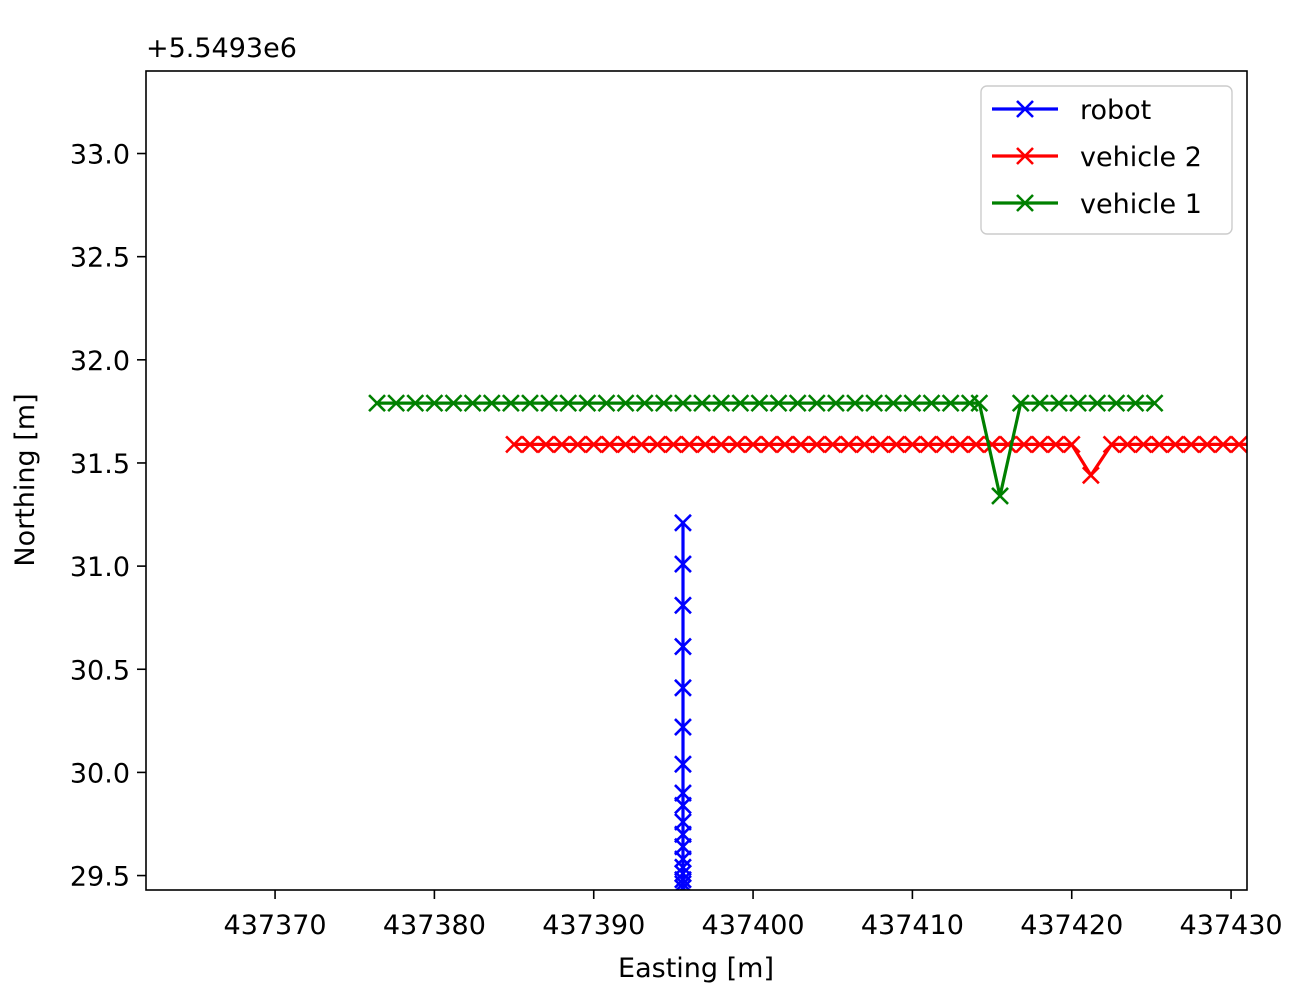 The width and height of the screenshot is (1293, 994). What do you see at coordinates (100, 670) in the screenshot?
I see `y-tick-label: 30.5` at bounding box center [100, 670].